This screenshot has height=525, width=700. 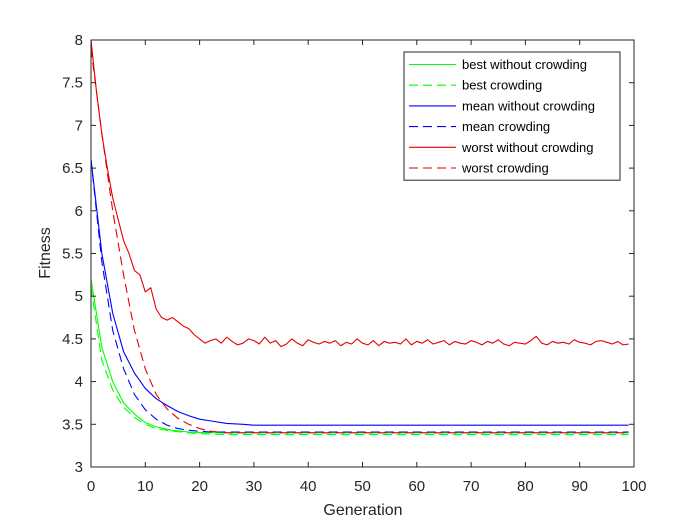 What do you see at coordinates (72, 254) in the screenshot?
I see `y-tick-label: 5.5` at bounding box center [72, 254].